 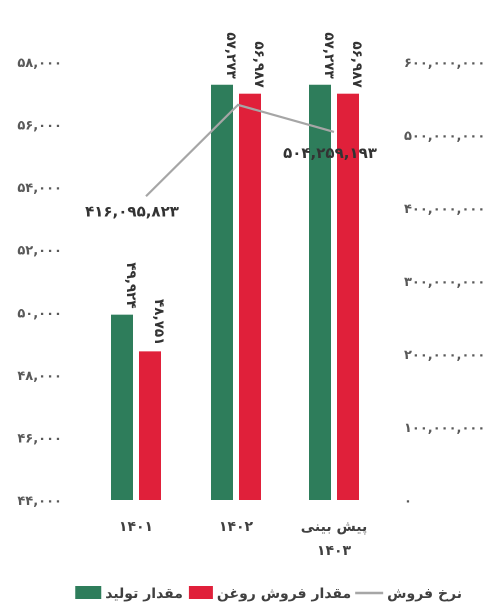 I want to click on legend: نرخ فروش مقدار فروش روغن مقدار تولید, so click(x=268, y=594).